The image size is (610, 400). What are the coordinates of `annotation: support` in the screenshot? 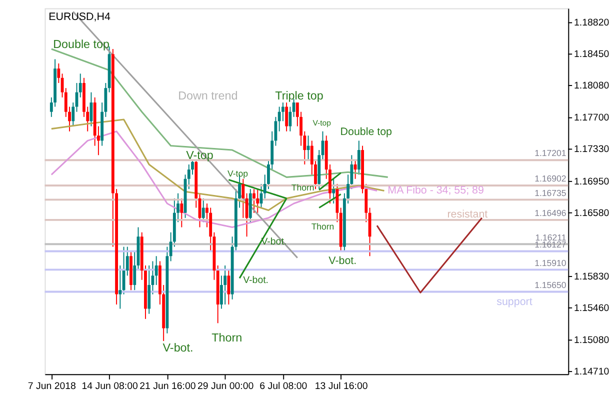 It's located at (514, 302).